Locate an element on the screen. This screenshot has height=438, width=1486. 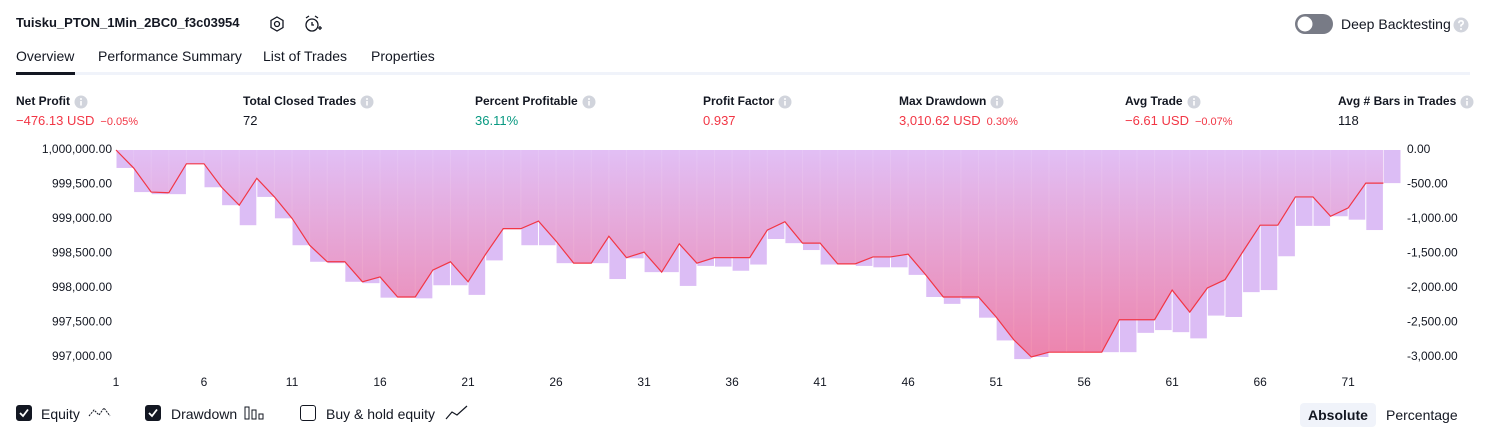
tabs-divider is located at coordinates (743, 73).